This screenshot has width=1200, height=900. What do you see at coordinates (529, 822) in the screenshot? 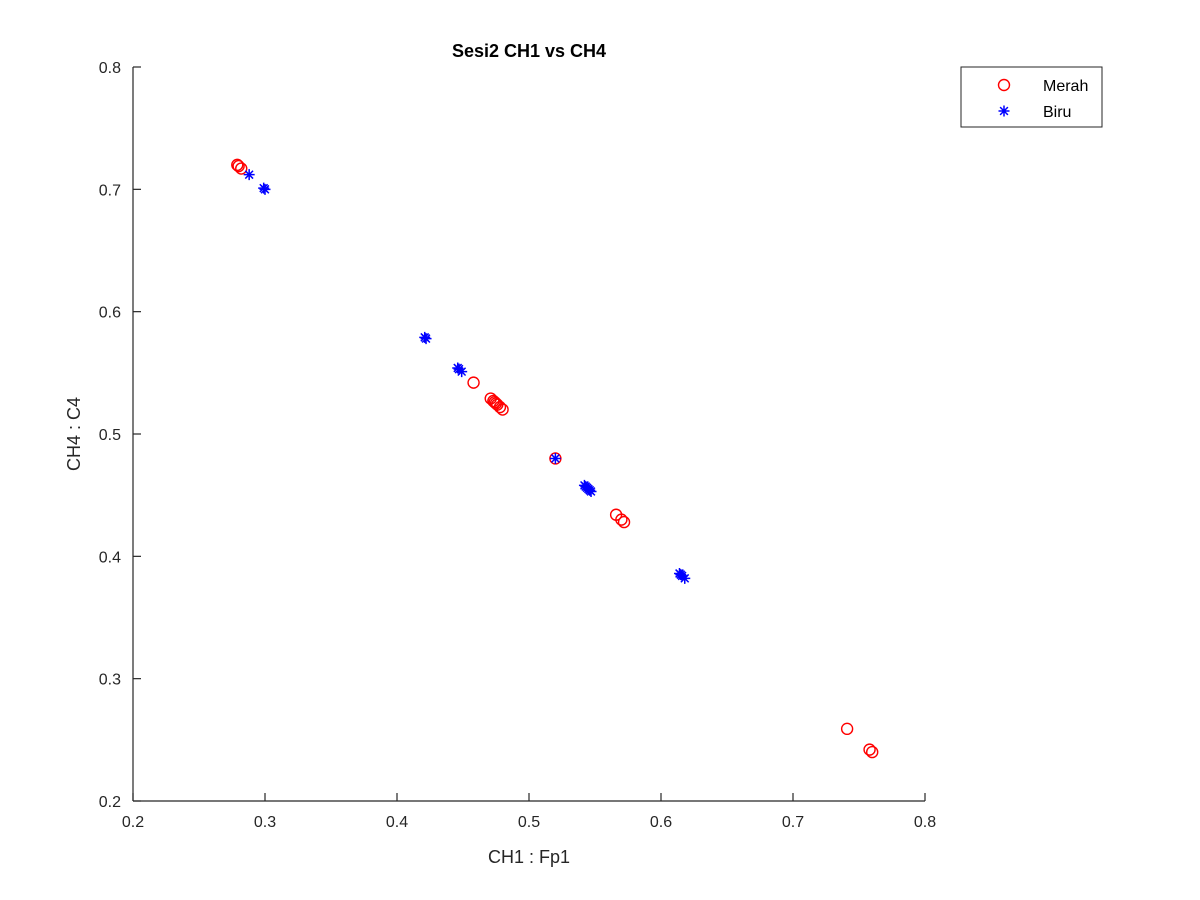
I see `x-tick-label: 0.5` at bounding box center [529, 822].